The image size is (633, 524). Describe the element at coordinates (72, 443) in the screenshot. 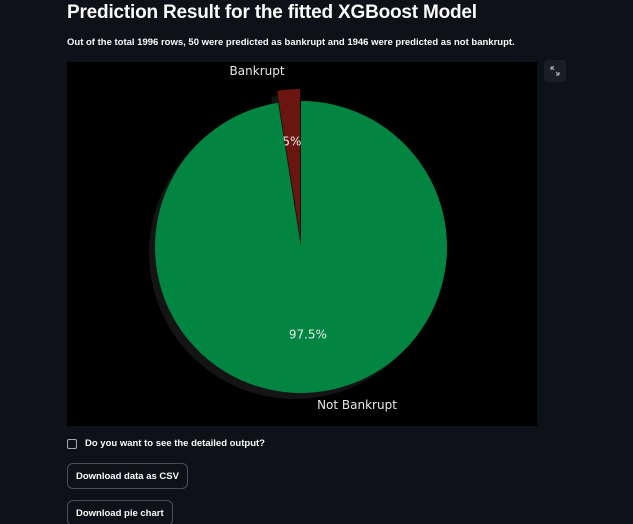

I see `checkbox-box` at that location.